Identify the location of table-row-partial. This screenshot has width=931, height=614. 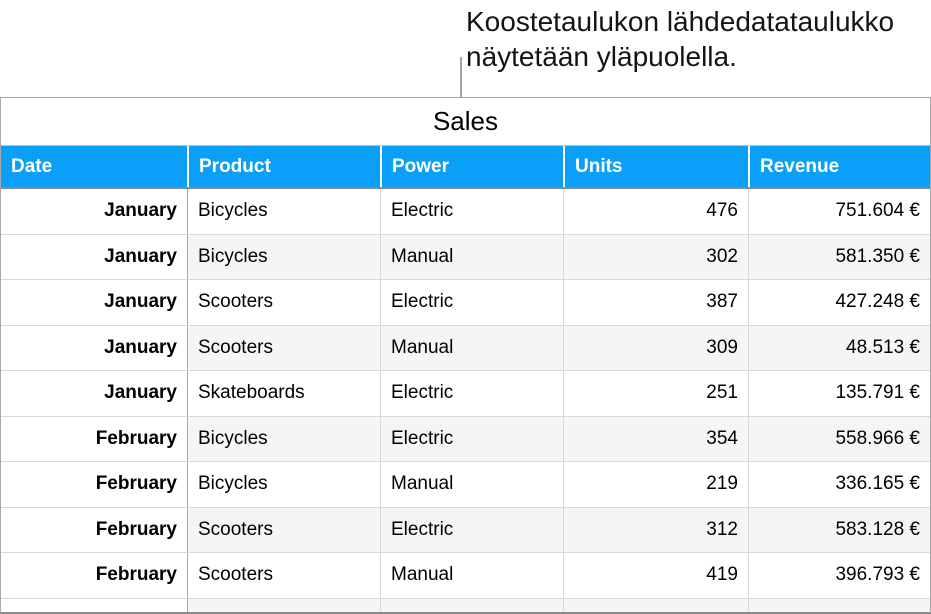
(465, 605).